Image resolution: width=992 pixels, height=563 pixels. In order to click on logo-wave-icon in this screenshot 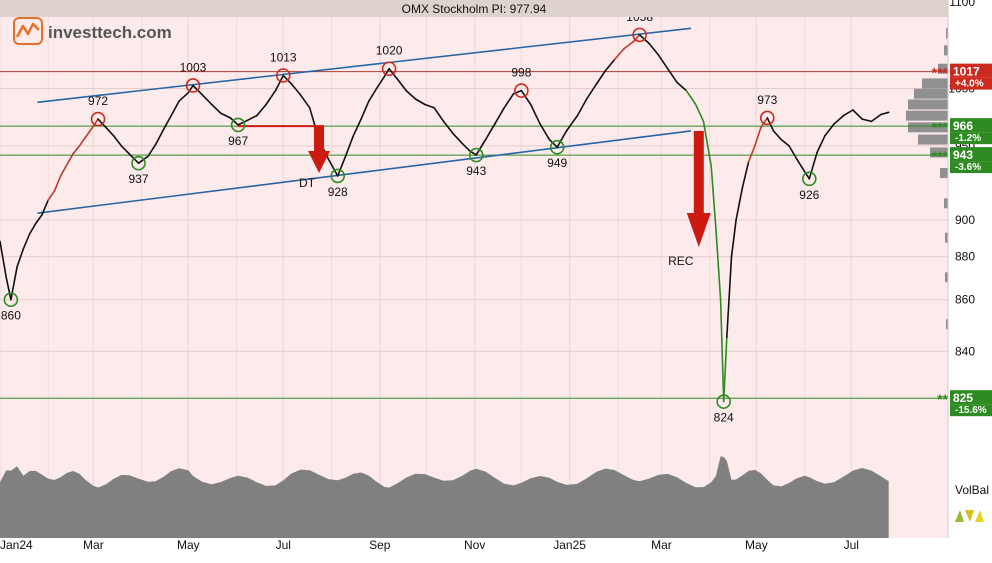, I will do `click(27, 30)`.